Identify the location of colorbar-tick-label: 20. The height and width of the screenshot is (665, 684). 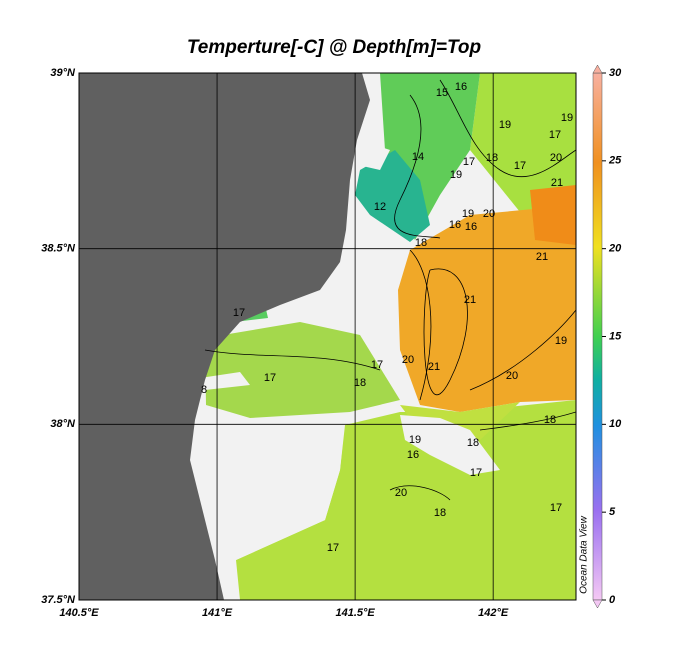
(615, 249).